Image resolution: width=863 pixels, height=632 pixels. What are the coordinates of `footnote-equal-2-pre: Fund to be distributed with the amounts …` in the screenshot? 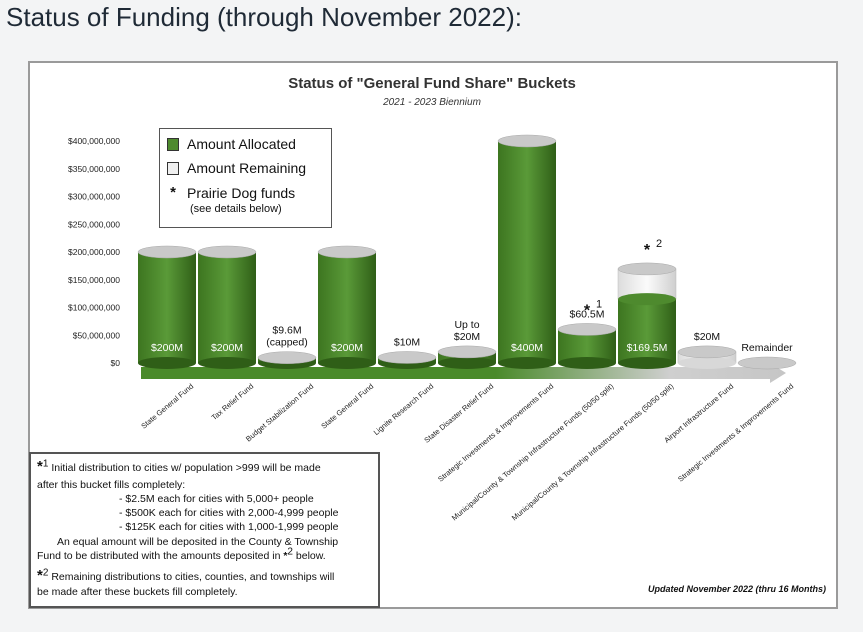 It's located at (159, 556).